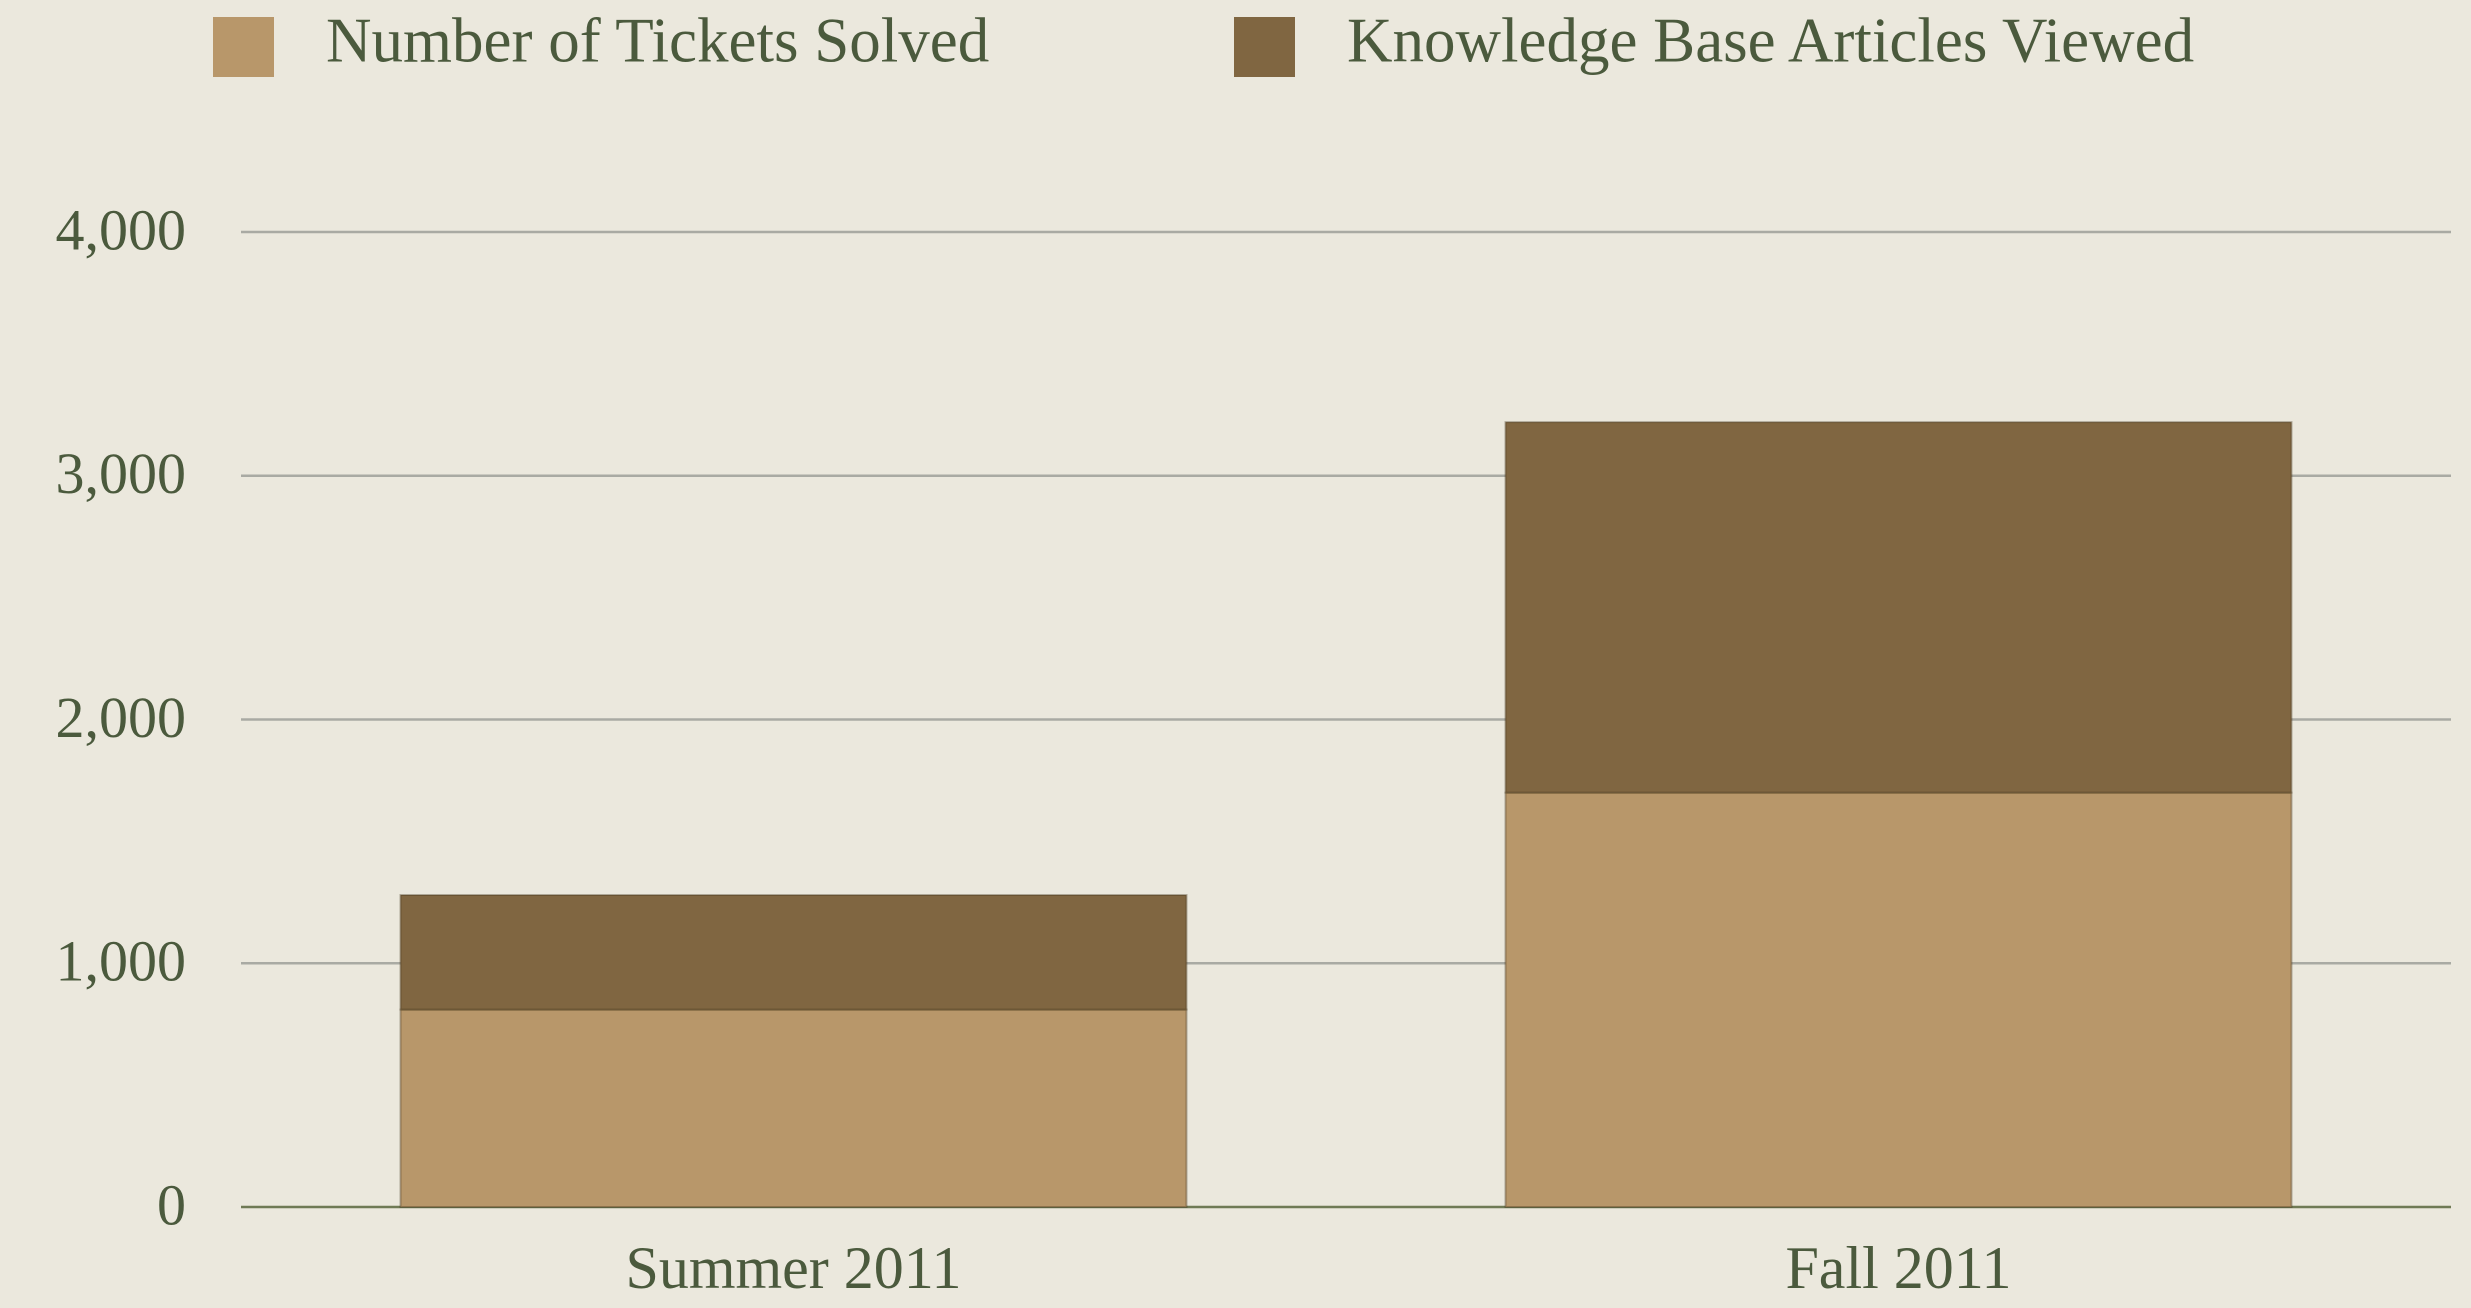 The image size is (2471, 1308). I want to click on x-tick-label: Fall 2011, so click(1898, 1268).